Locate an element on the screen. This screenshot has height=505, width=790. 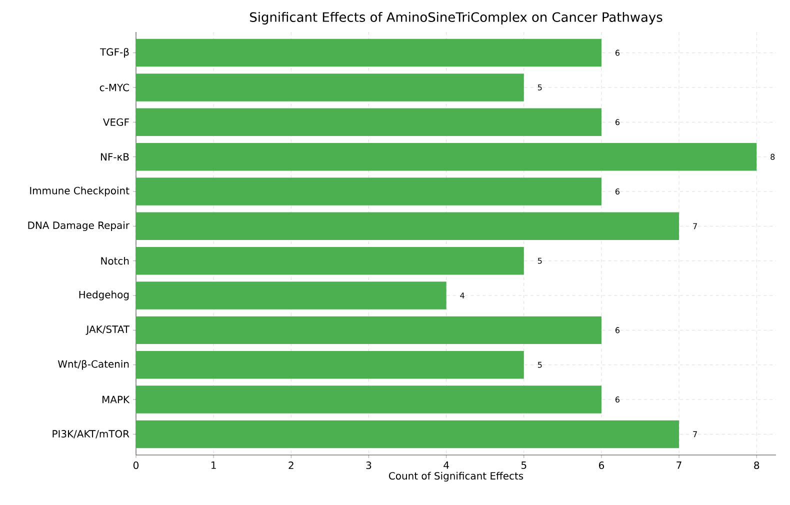
y-tick-label: DNA Damage Repair is located at coordinates (79, 226).